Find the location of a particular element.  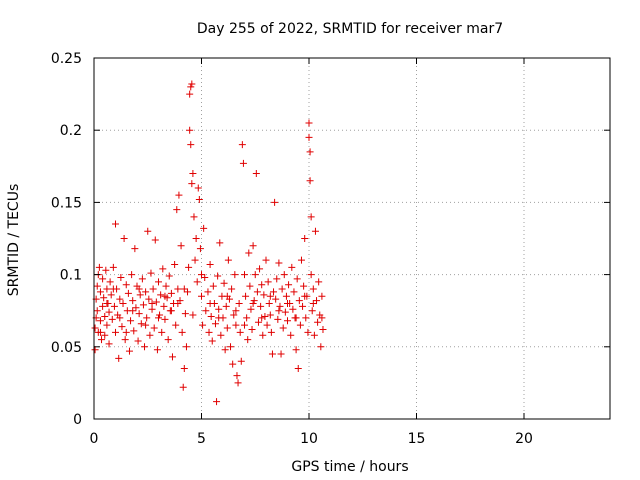

x-tick-label: 0 is located at coordinates (94, 439).